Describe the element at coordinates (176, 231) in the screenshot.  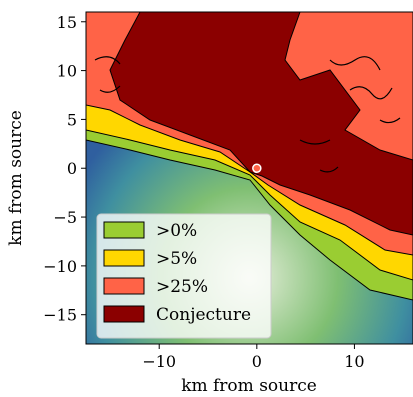
I see `legend-label: >0%` at that location.